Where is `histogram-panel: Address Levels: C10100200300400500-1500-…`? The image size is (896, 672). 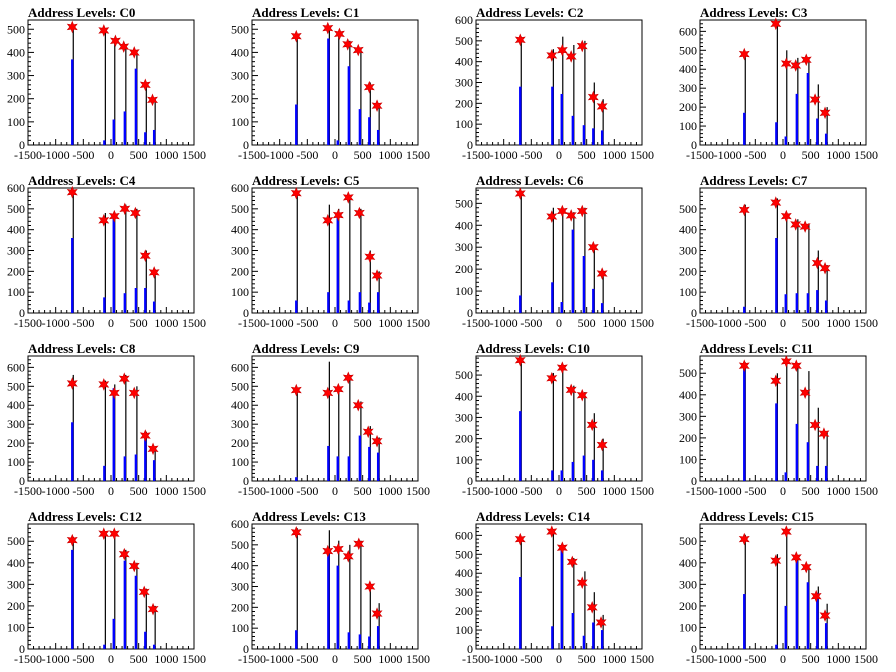 histogram-panel: Address Levels: C10100200300400500-1500-… is located at coordinates (330, 83).